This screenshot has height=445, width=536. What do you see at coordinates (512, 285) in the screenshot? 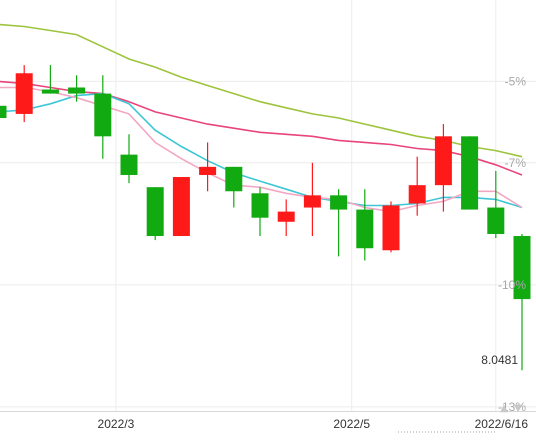
I see `y-tick-label: -10%` at bounding box center [512, 285].